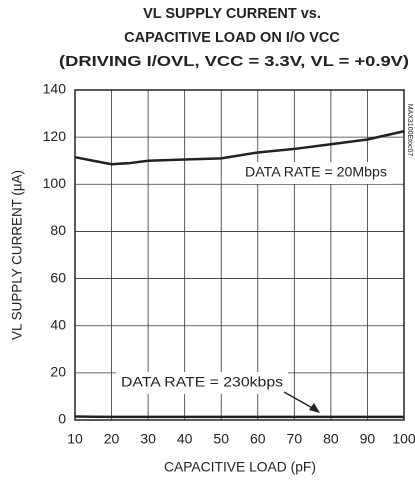 Image resolution: width=415 pixels, height=483 pixels. Describe the element at coordinates (62, 419) in the screenshot. I see `y-tick-label: 0` at that location.